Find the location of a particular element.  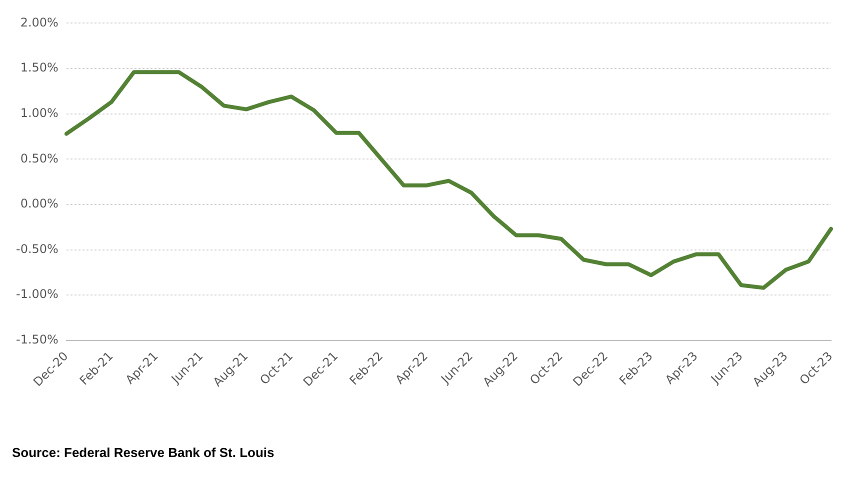

source-note: Source: Federal Reserve Bank of St. Louis is located at coordinates (144, 452).